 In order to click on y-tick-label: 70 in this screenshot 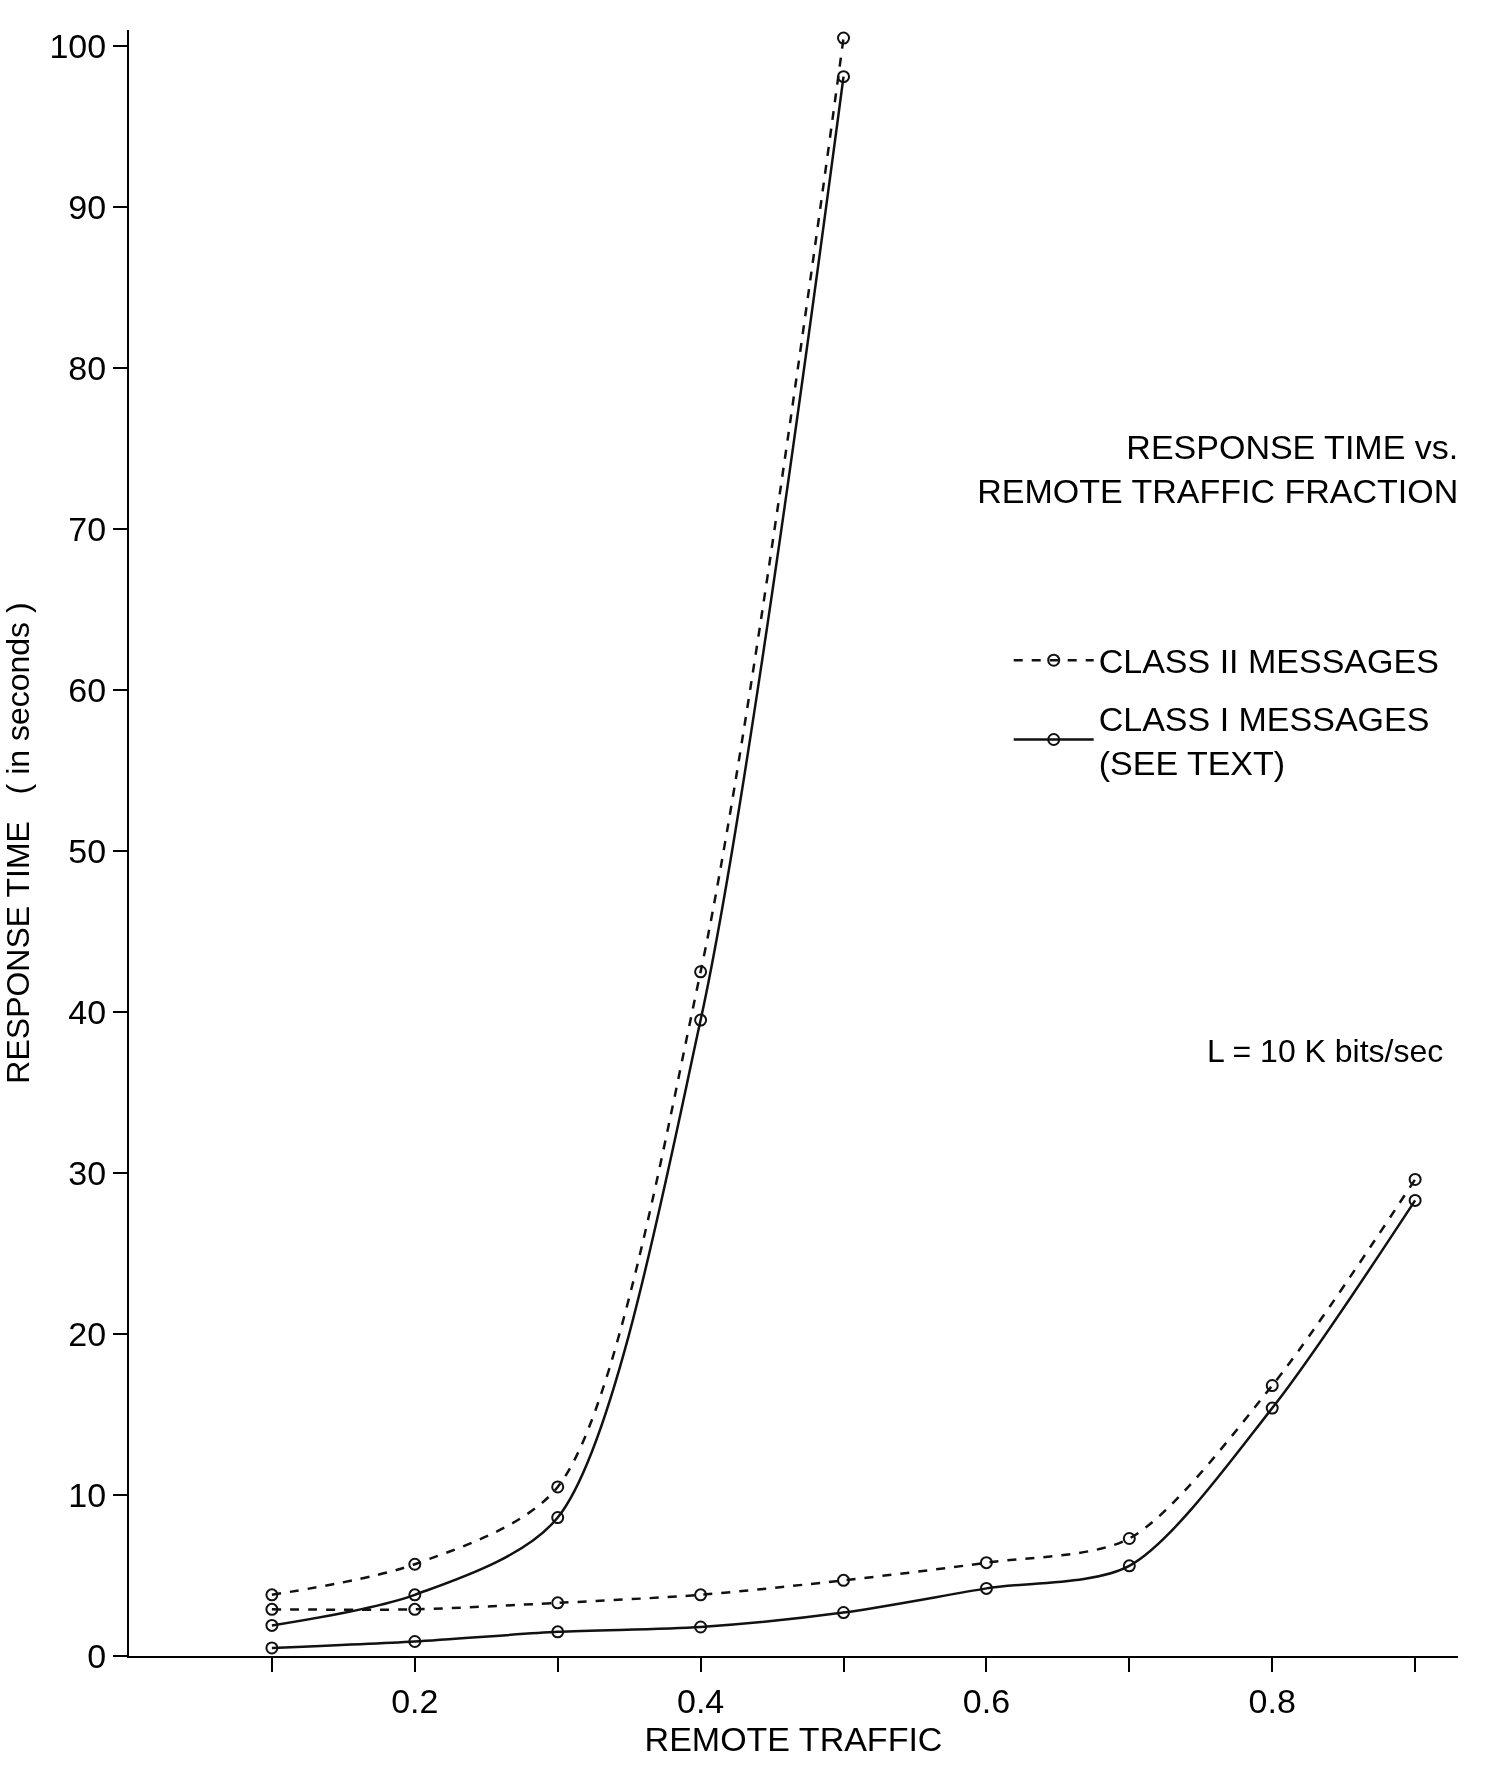, I will do `click(87, 528)`.